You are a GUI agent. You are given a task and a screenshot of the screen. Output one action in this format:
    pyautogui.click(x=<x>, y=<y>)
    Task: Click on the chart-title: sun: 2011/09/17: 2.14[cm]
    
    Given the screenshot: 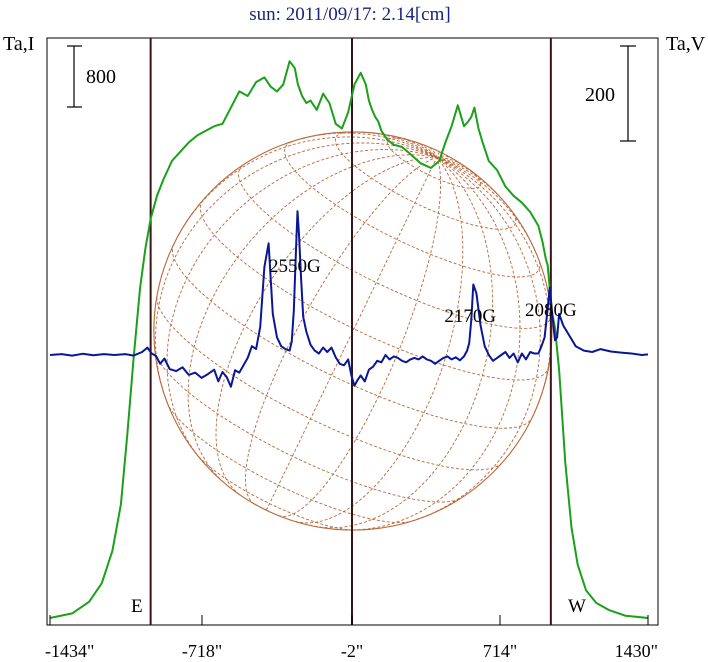 What is the action you would take?
    pyautogui.click(x=349, y=14)
    